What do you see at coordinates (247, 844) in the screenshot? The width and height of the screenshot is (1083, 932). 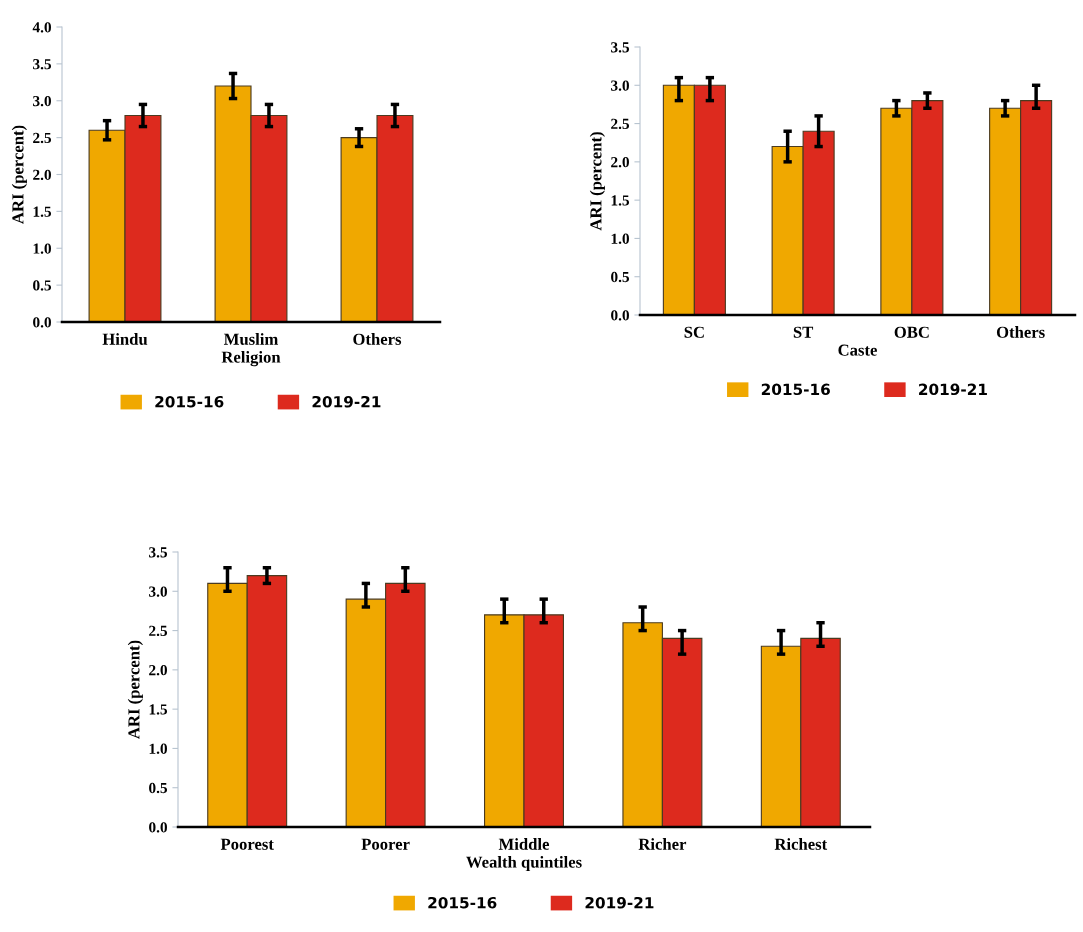 I see `x-tick-label: Poorest` at bounding box center [247, 844].